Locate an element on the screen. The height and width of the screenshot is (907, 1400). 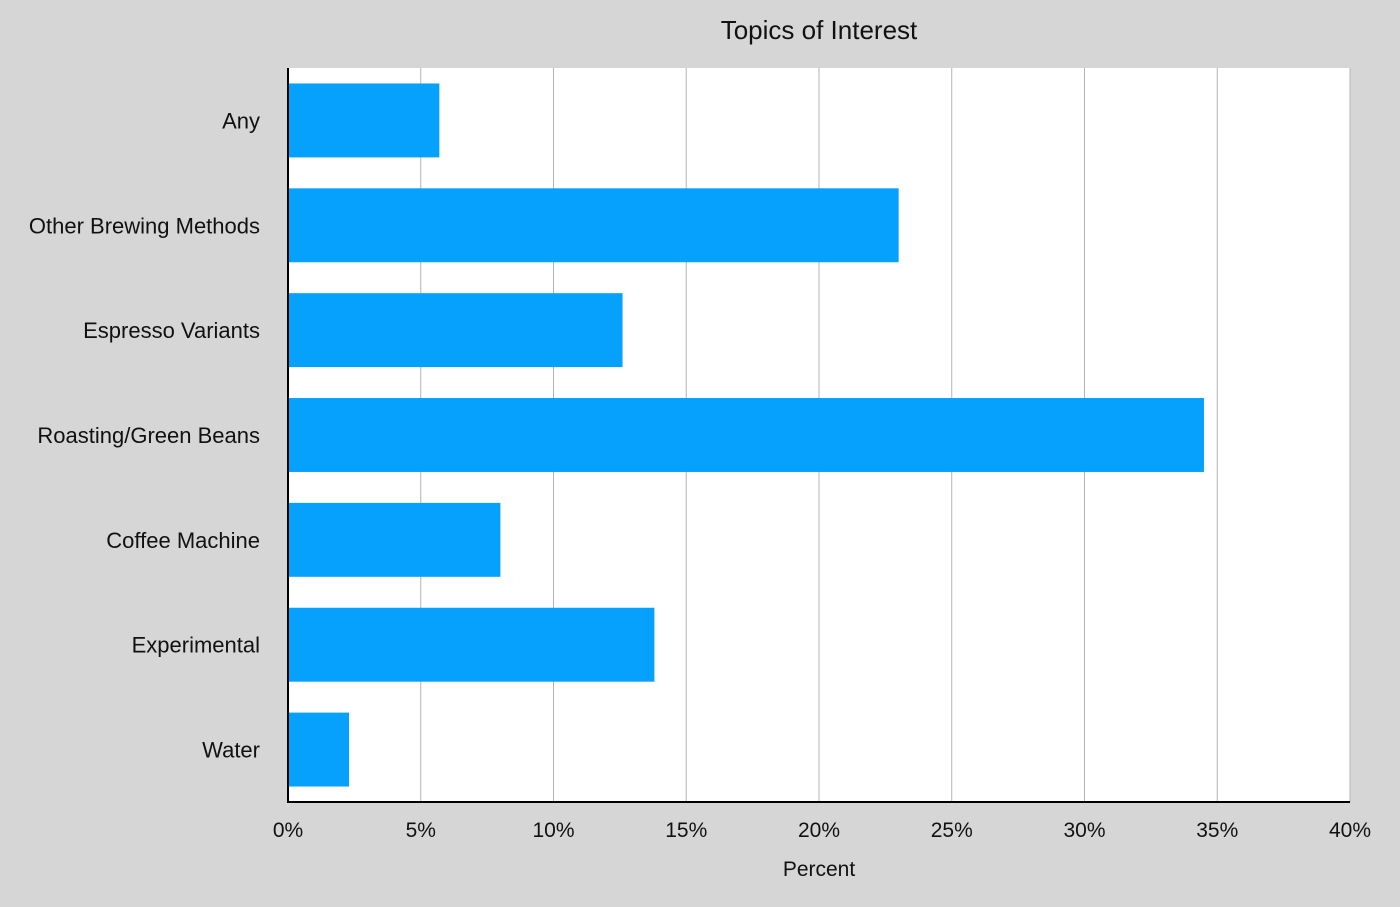
x-tick-label-5: 25% is located at coordinates (952, 830).